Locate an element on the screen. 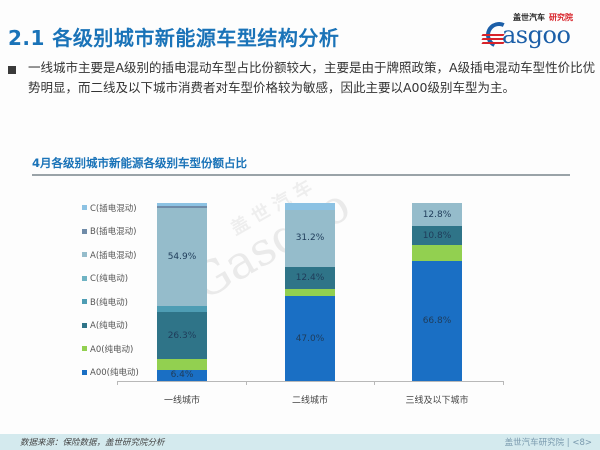 The height and width of the screenshot is (450, 600). legend-item: B(纯电动) is located at coordinates (110, 302).